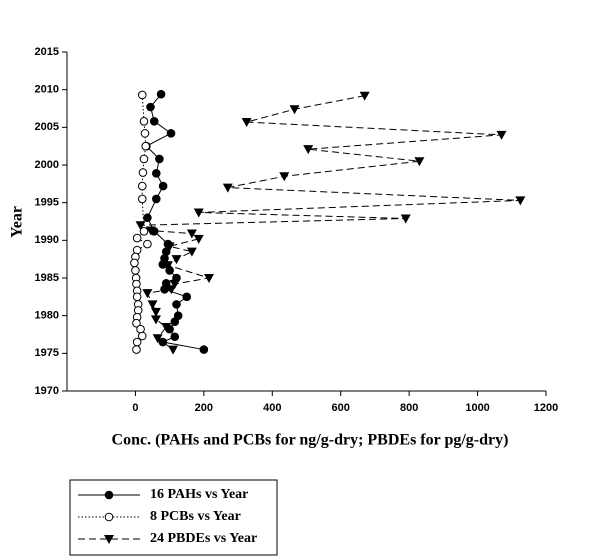 This screenshot has height=559, width=593. What do you see at coordinates (47, 127) in the screenshot?
I see `y-tick-label: 2005` at bounding box center [47, 127].